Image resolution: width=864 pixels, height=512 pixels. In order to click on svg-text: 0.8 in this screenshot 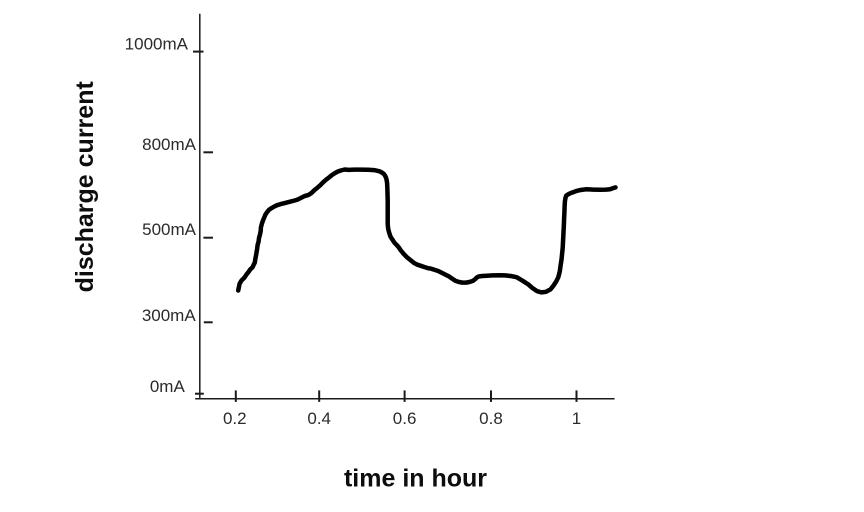, I will do `click(491, 418)`.